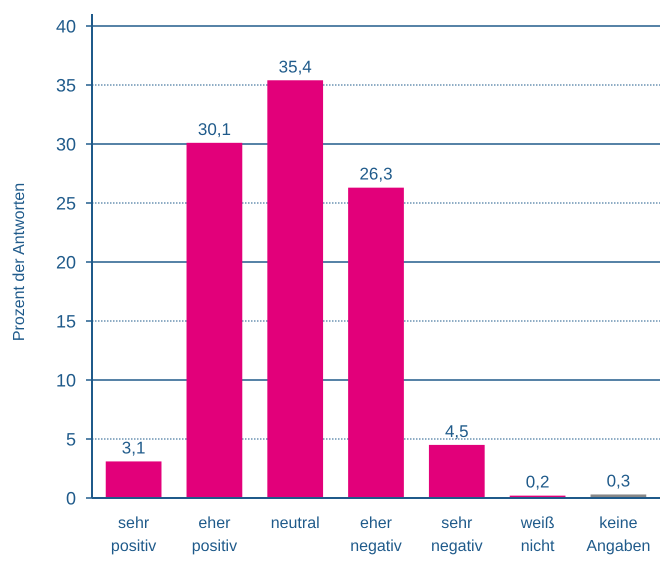 The height and width of the screenshot is (571, 670). Describe the element at coordinates (538, 482) in the screenshot. I see `data-label: 0,2` at that location.